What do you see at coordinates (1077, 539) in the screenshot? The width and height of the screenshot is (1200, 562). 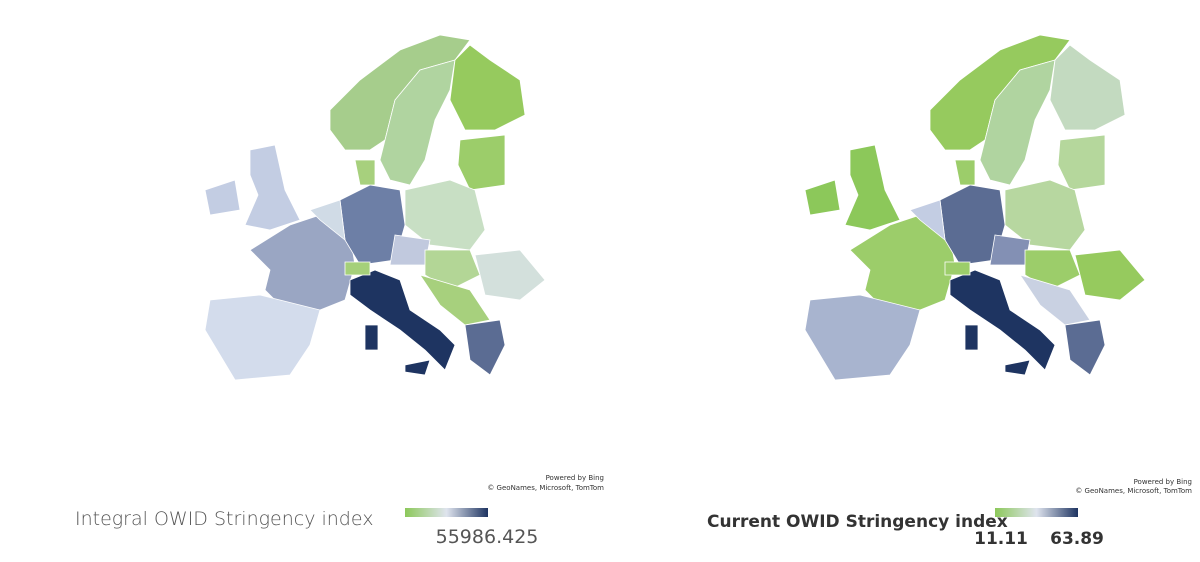 I see `legend-label: 63.89` at bounding box center [1077, 539].